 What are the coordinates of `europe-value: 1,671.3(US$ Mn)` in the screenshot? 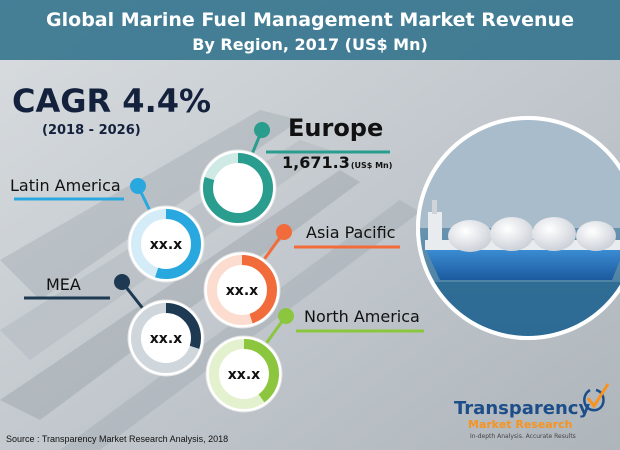 It's located at (337, 162).